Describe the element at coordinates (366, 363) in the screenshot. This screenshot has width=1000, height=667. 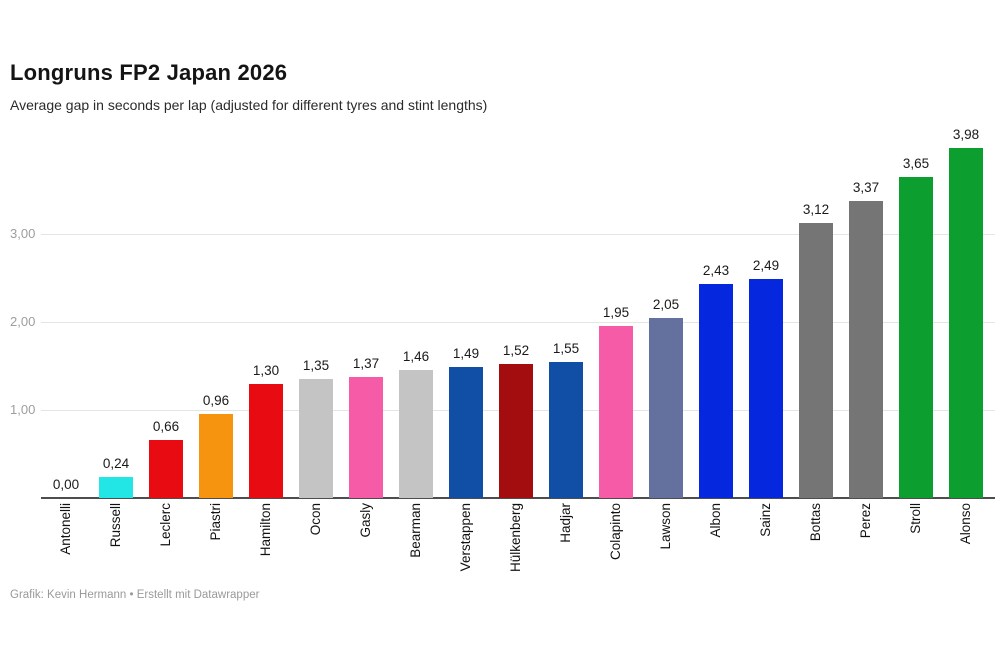
I see `value-label-gasly: 1,37` at that location.